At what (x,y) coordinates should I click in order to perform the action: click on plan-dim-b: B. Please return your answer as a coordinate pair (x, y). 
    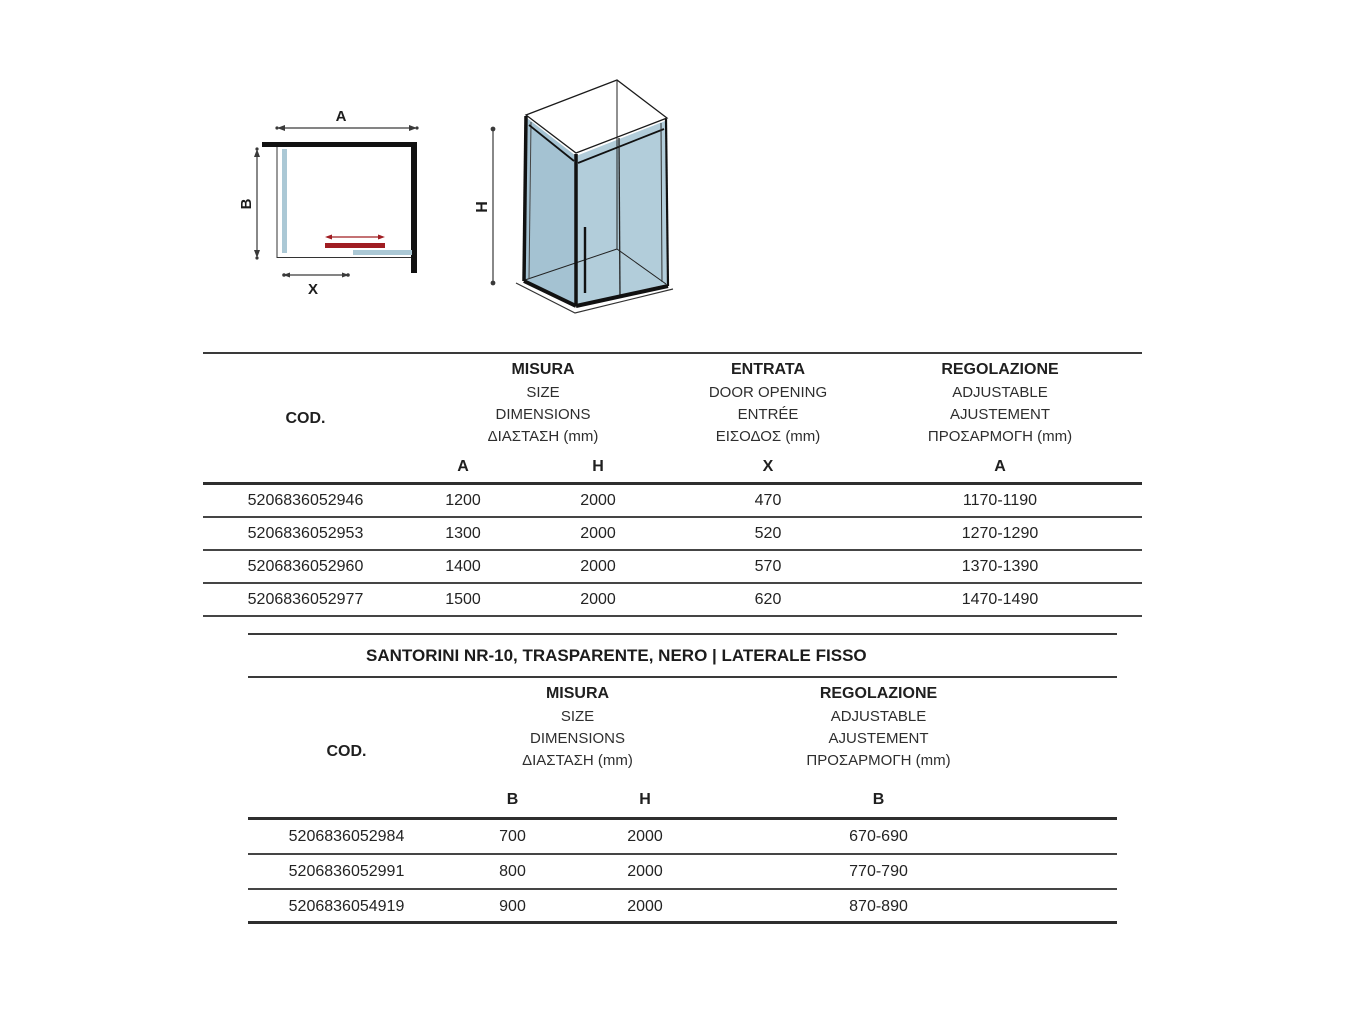
    Looking at the image, I should click on (249, 203).